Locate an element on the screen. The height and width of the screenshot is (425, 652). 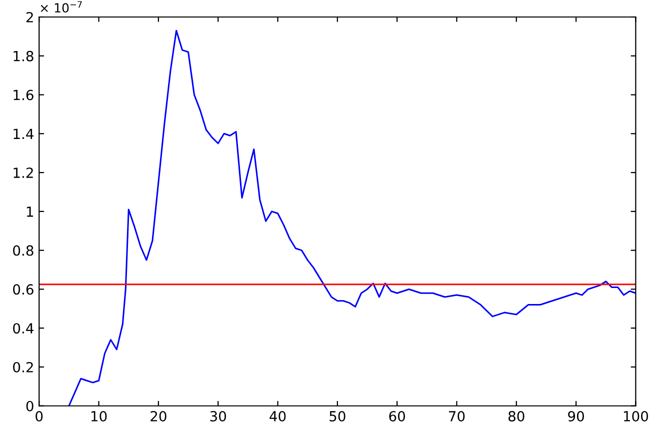
x-tick-label: 50 is located at coordinates (338, 416).